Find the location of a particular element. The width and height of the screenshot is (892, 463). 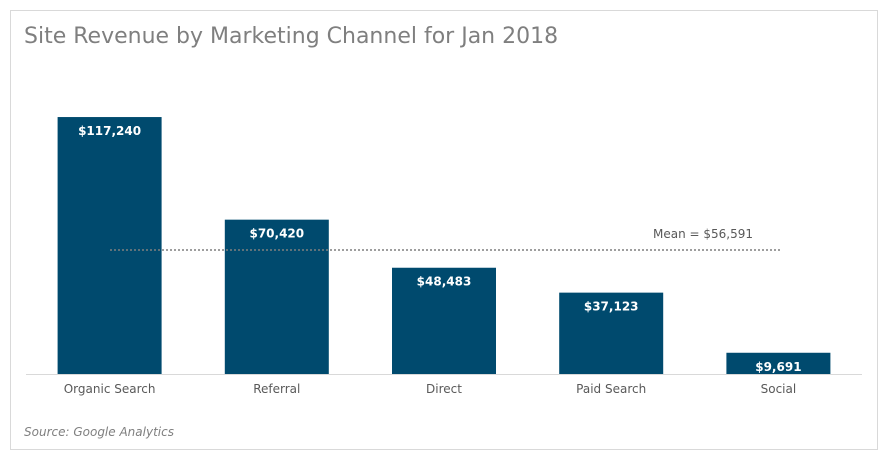

category-label: Paid Search is located at coordinates (611, 389).